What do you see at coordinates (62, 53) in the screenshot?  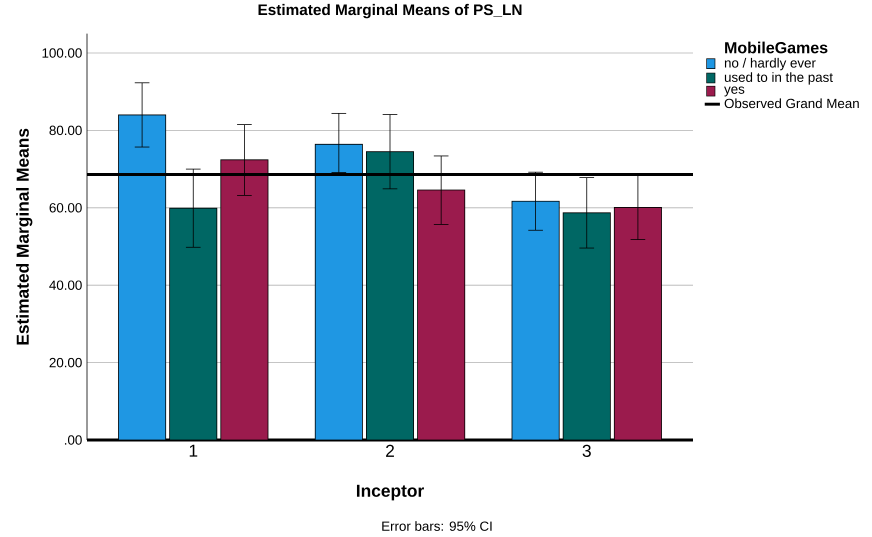 I see `y-tick-label: 100.00` at bounding box center [62, 53].